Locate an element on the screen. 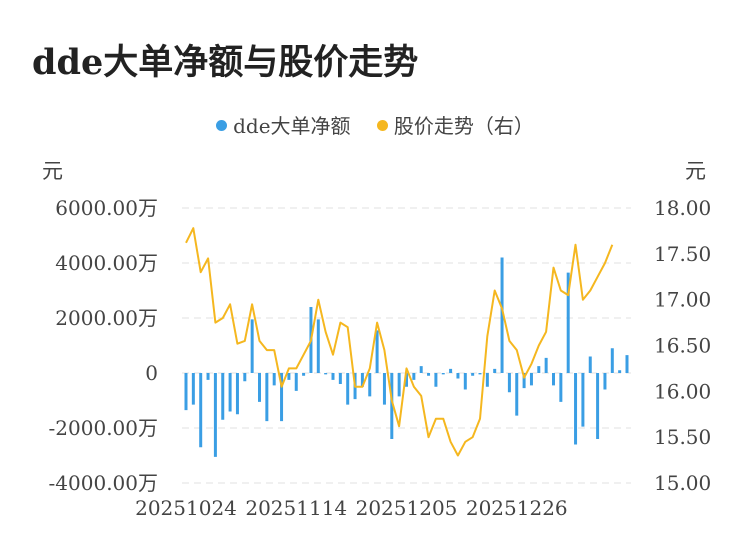  legend-marker-line is located at coordinates (382, 125).